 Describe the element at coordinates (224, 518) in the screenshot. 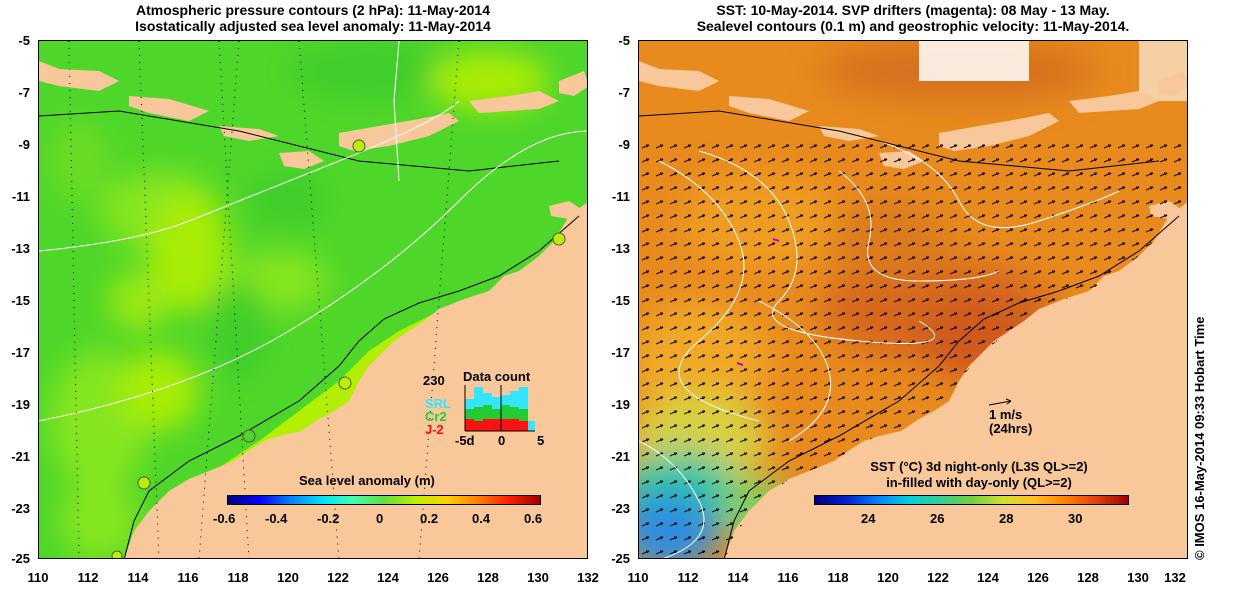

I see `sla-tick: -0.6` at that location.